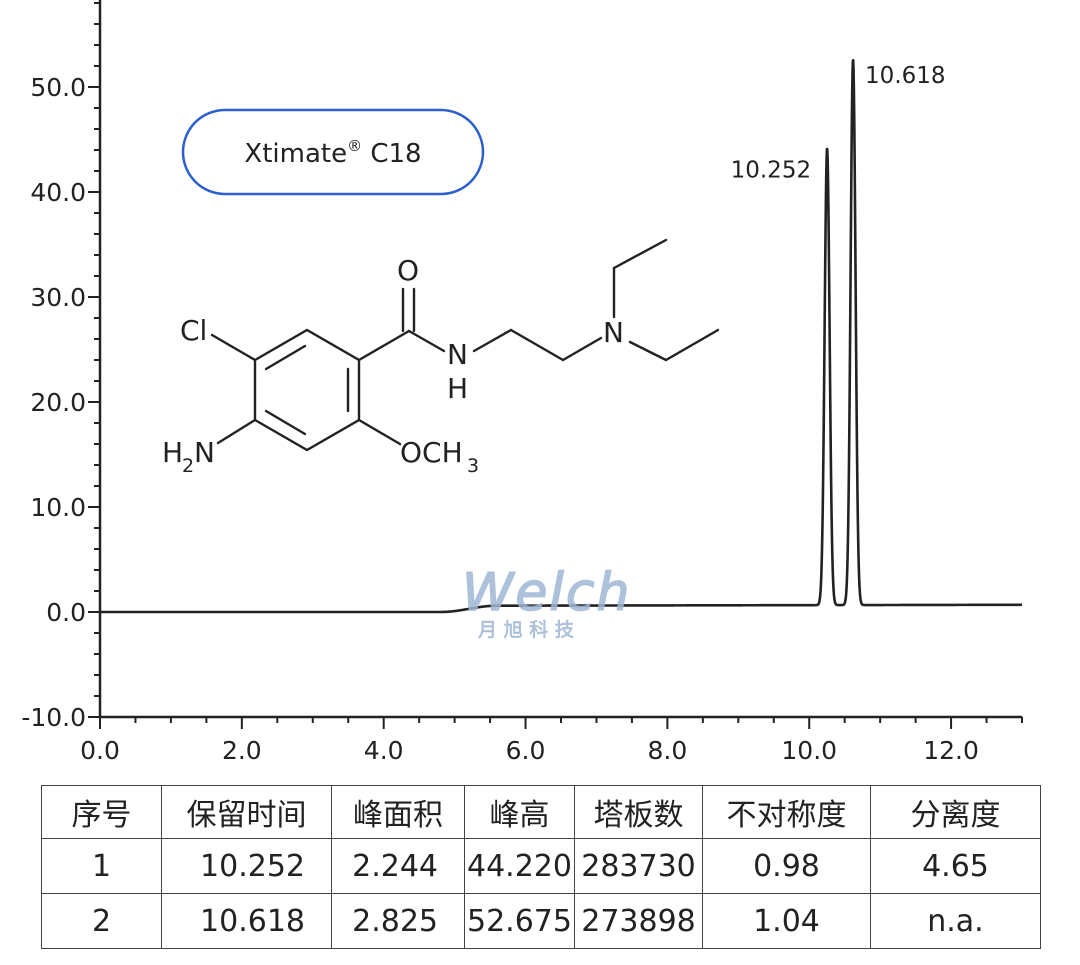  Describe the element at coordinates (53, 717) in the screenshot. I see `y-tick-label: -10.0` at that location.